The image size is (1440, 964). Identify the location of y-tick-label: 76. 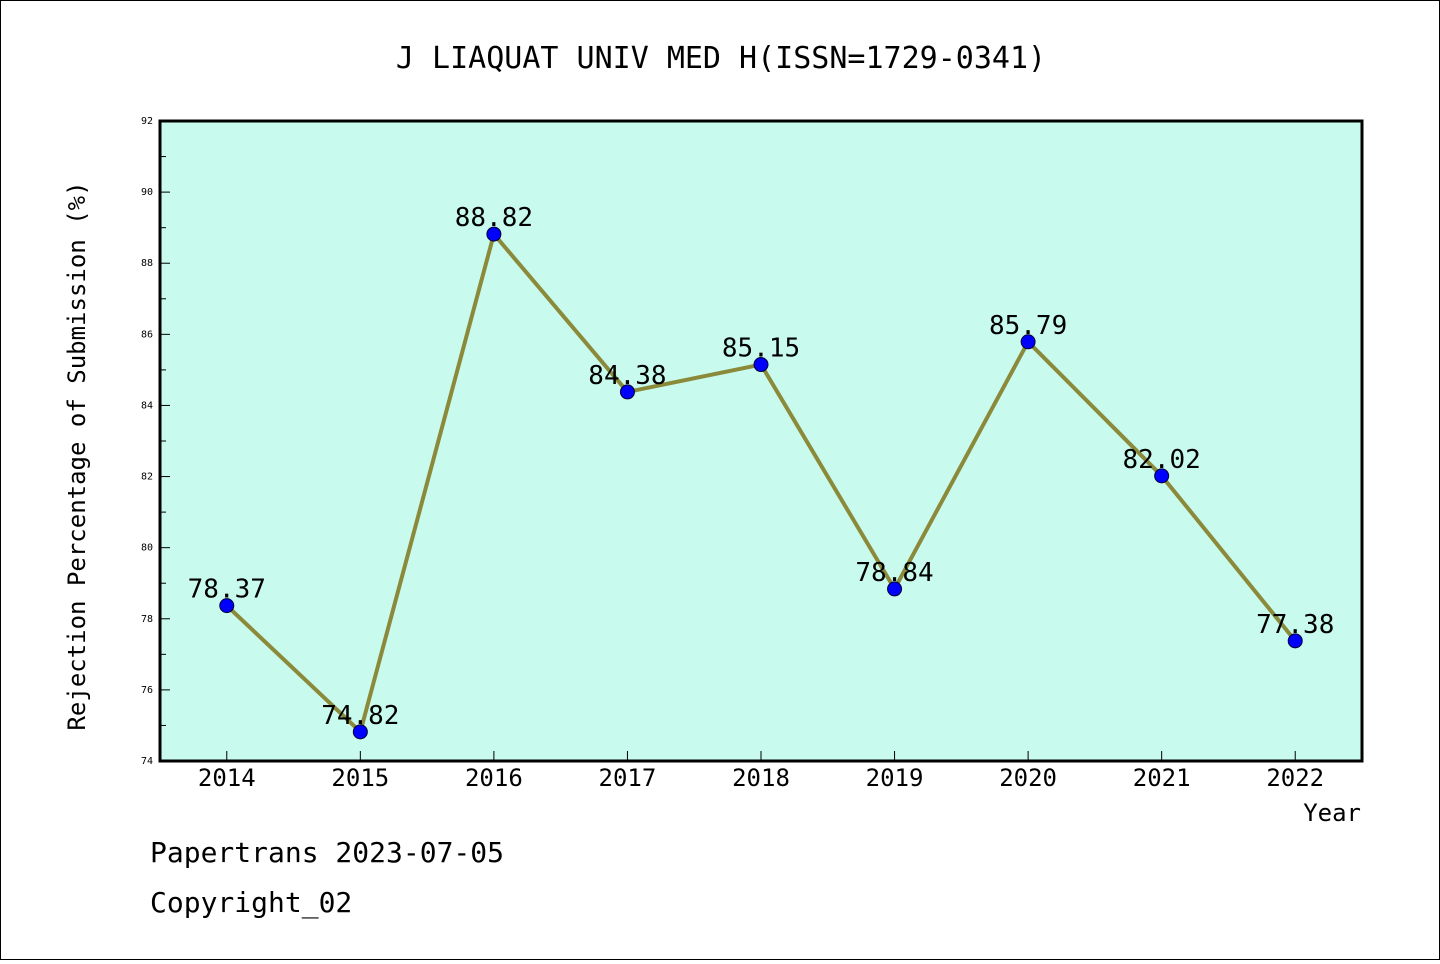
(147, 690).